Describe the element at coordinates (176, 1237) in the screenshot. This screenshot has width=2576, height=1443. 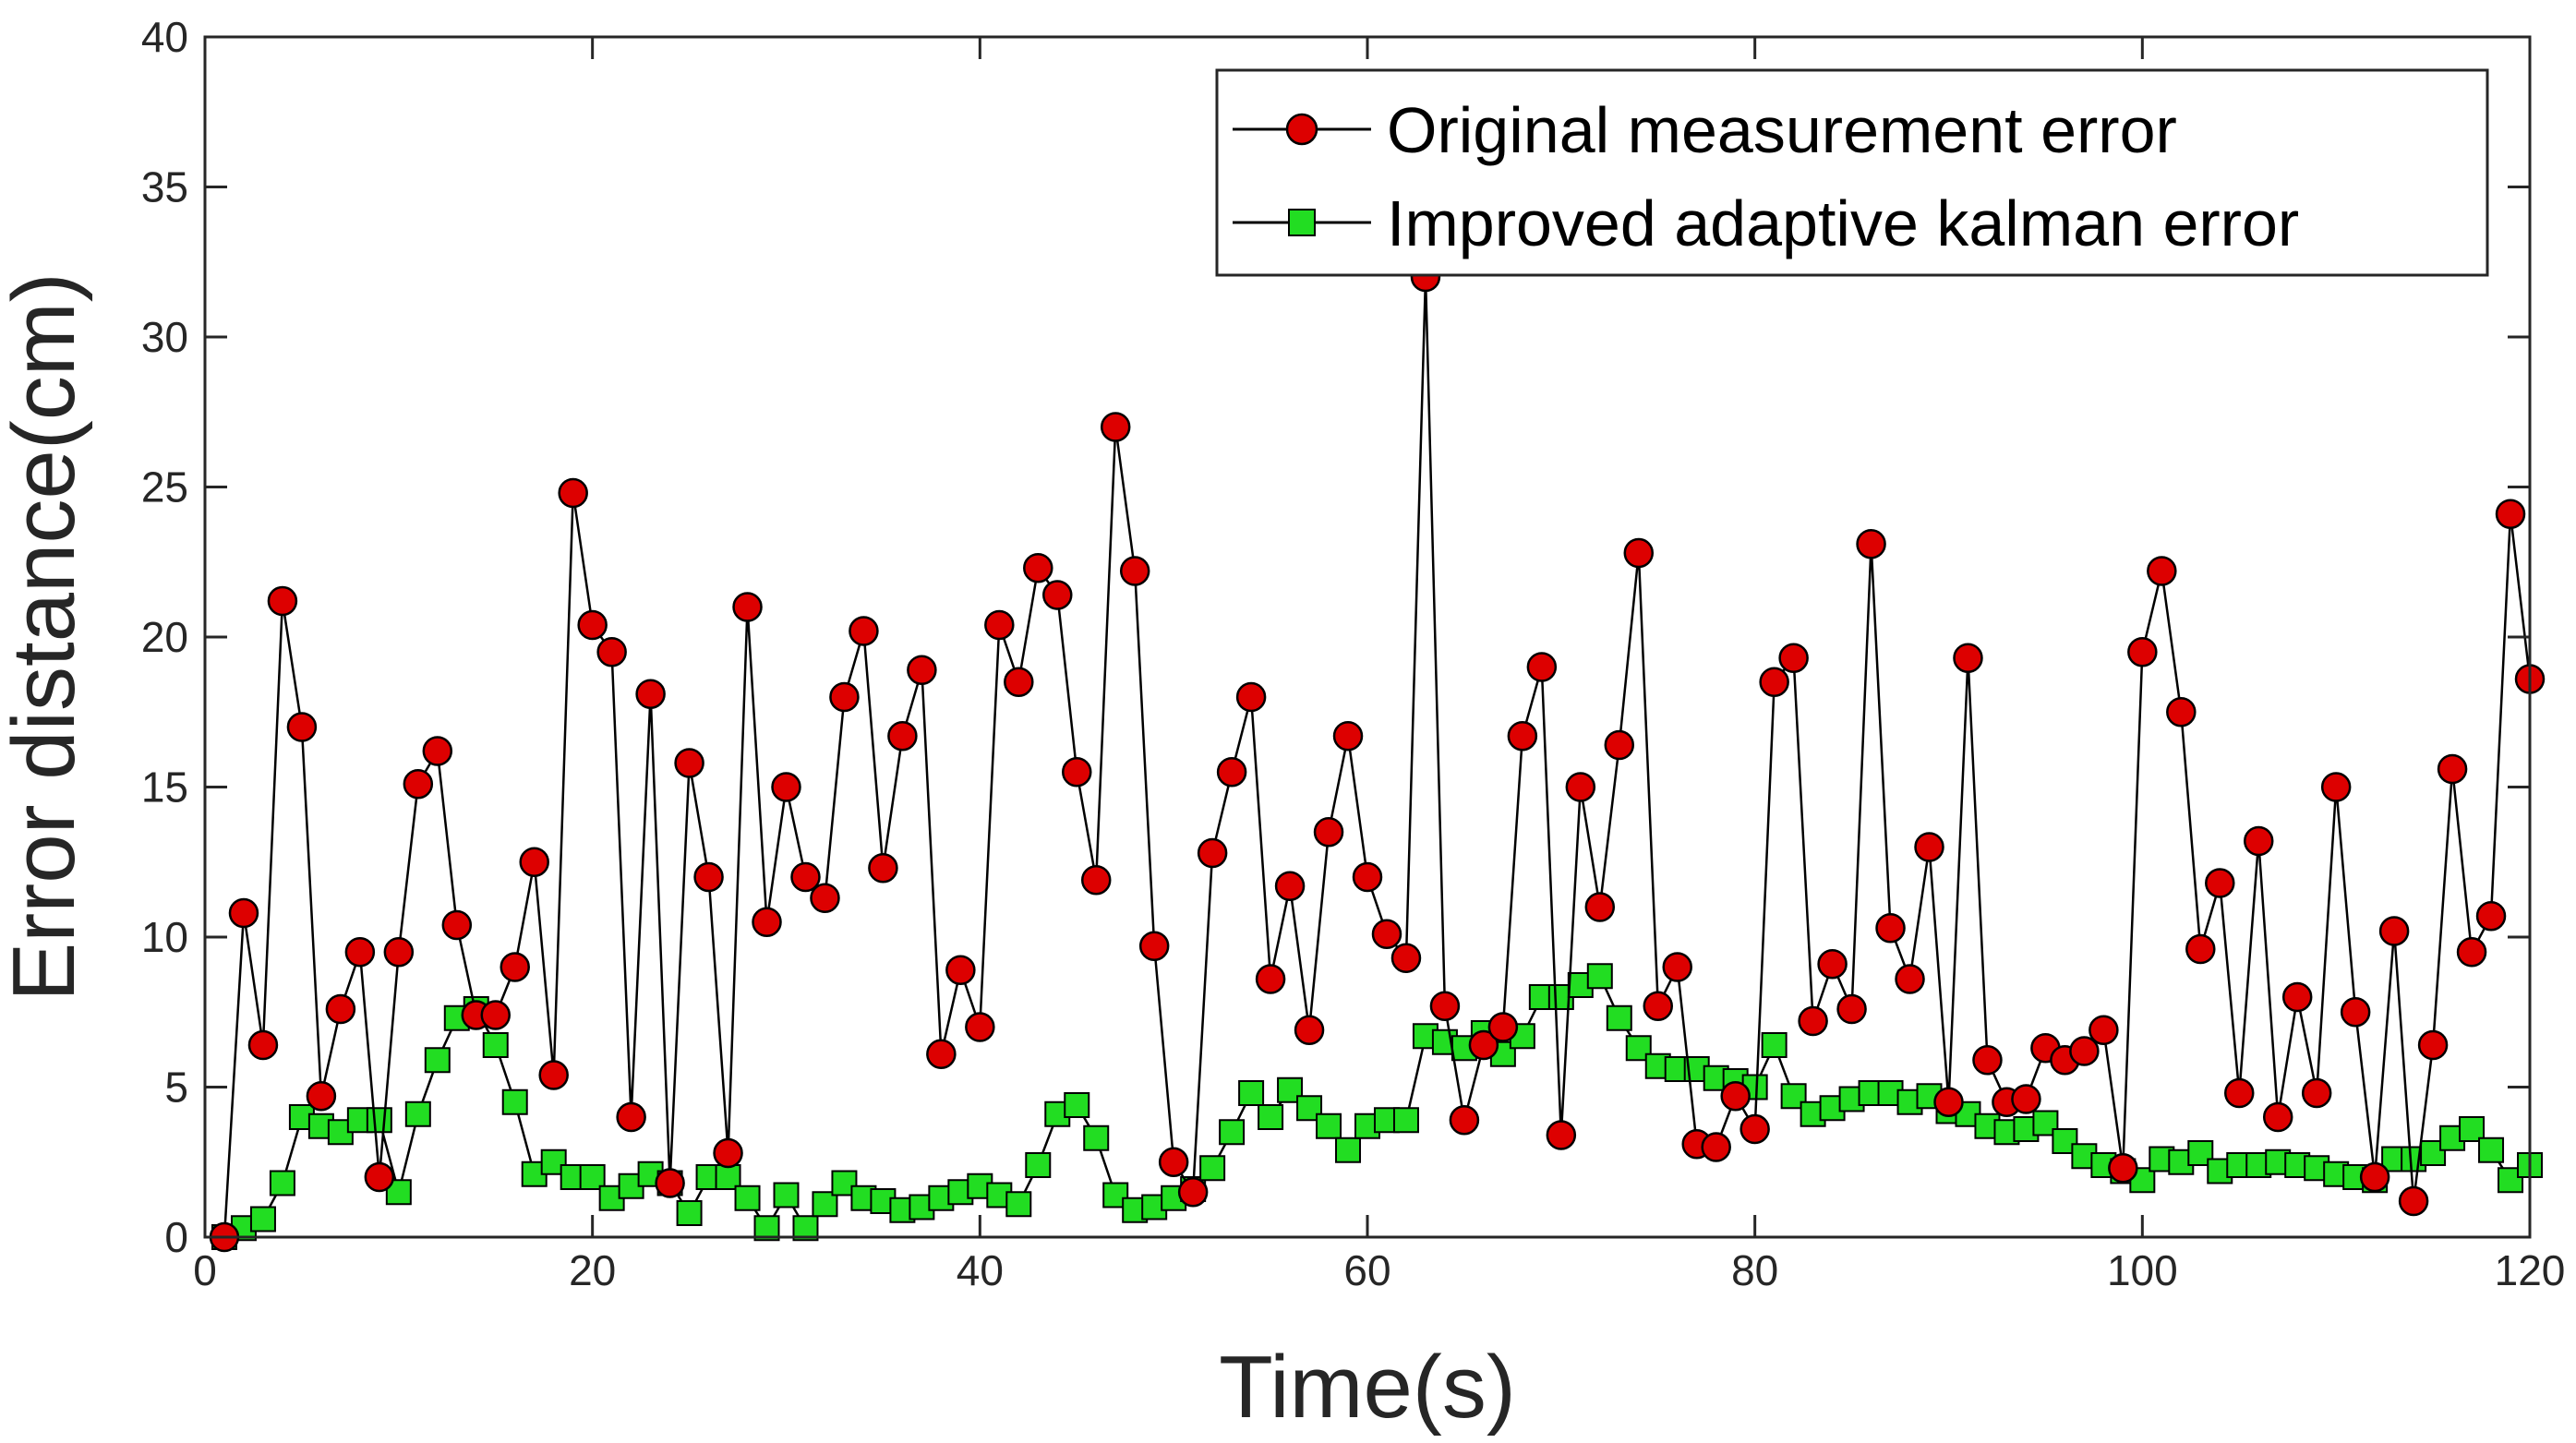
I see `y-tick-label: 0` at that location.